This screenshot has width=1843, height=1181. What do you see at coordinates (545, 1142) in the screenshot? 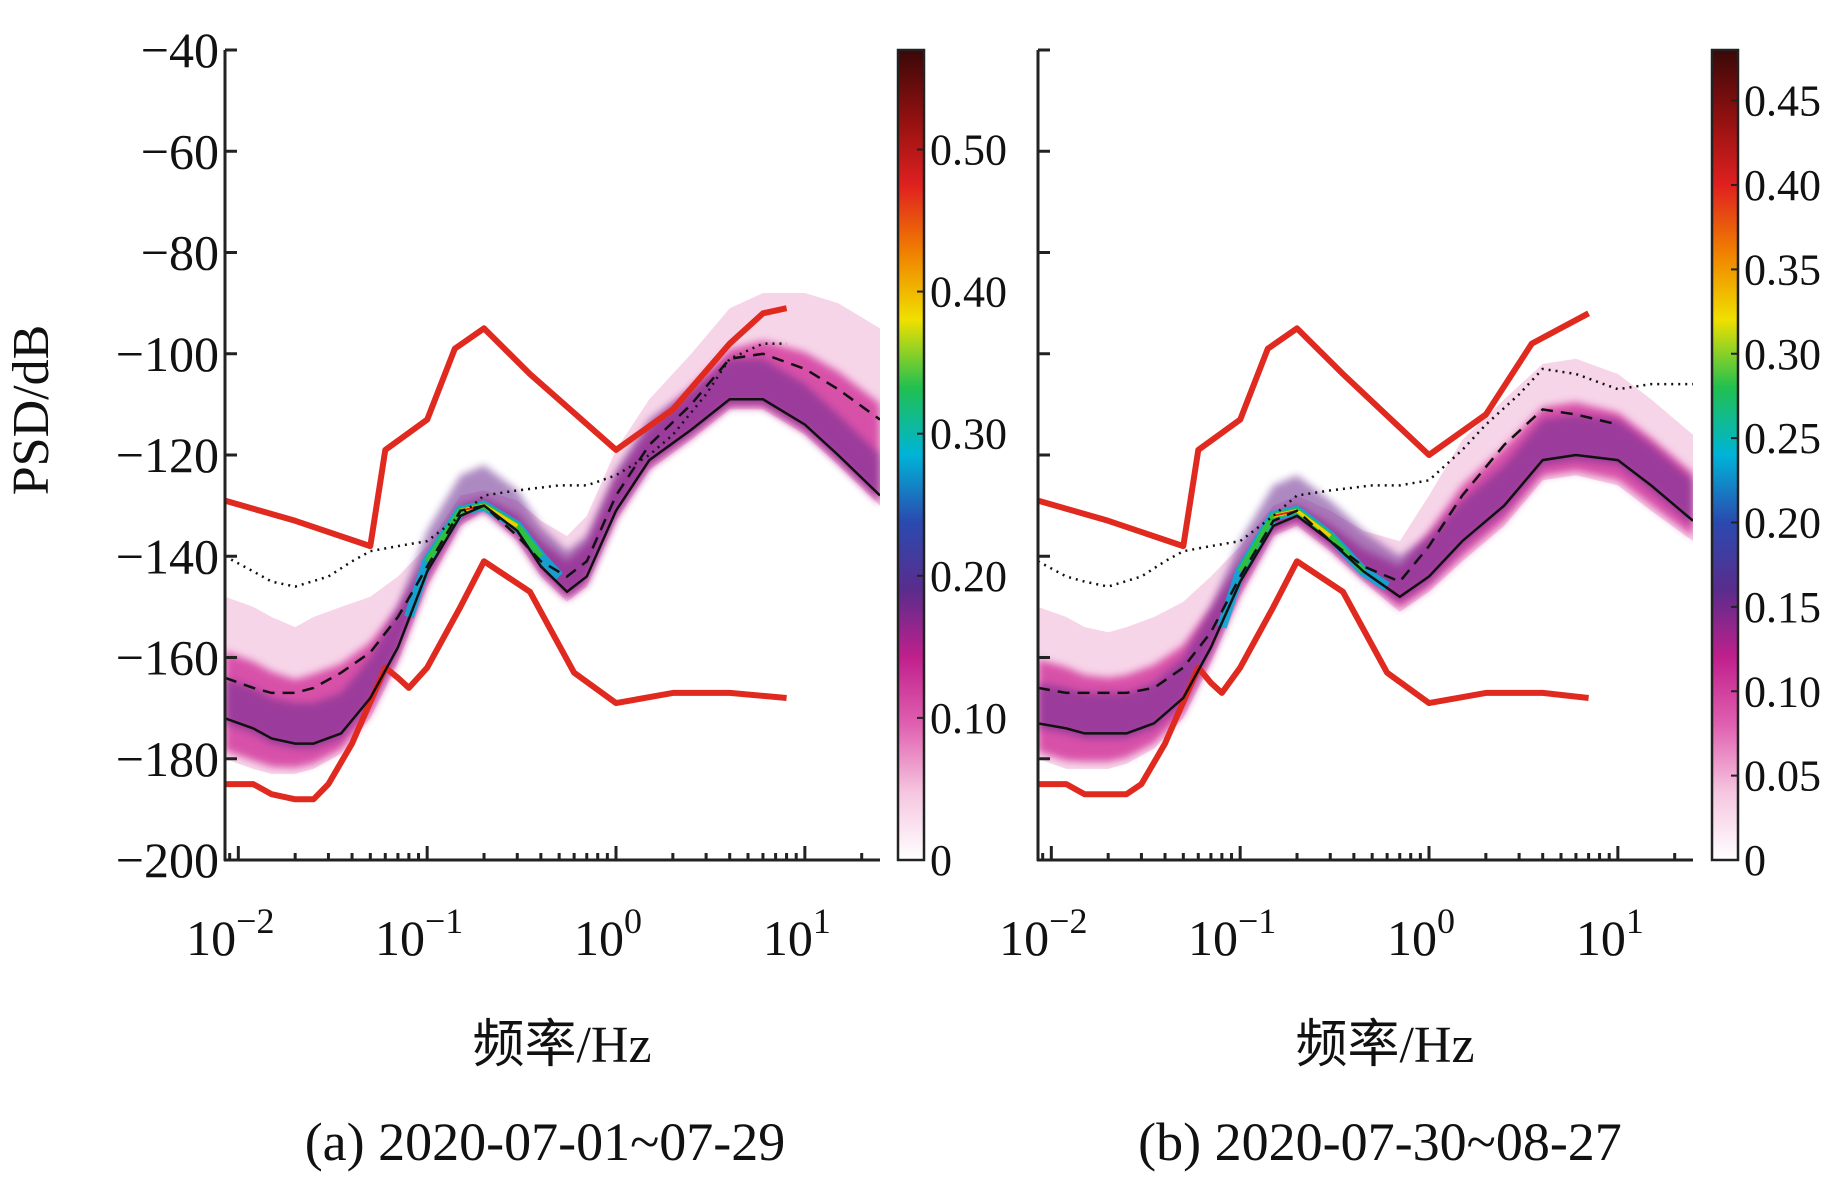
I see `caption-a: (a) 2020-07-01~07-29` at bounding box center [545, 1142].